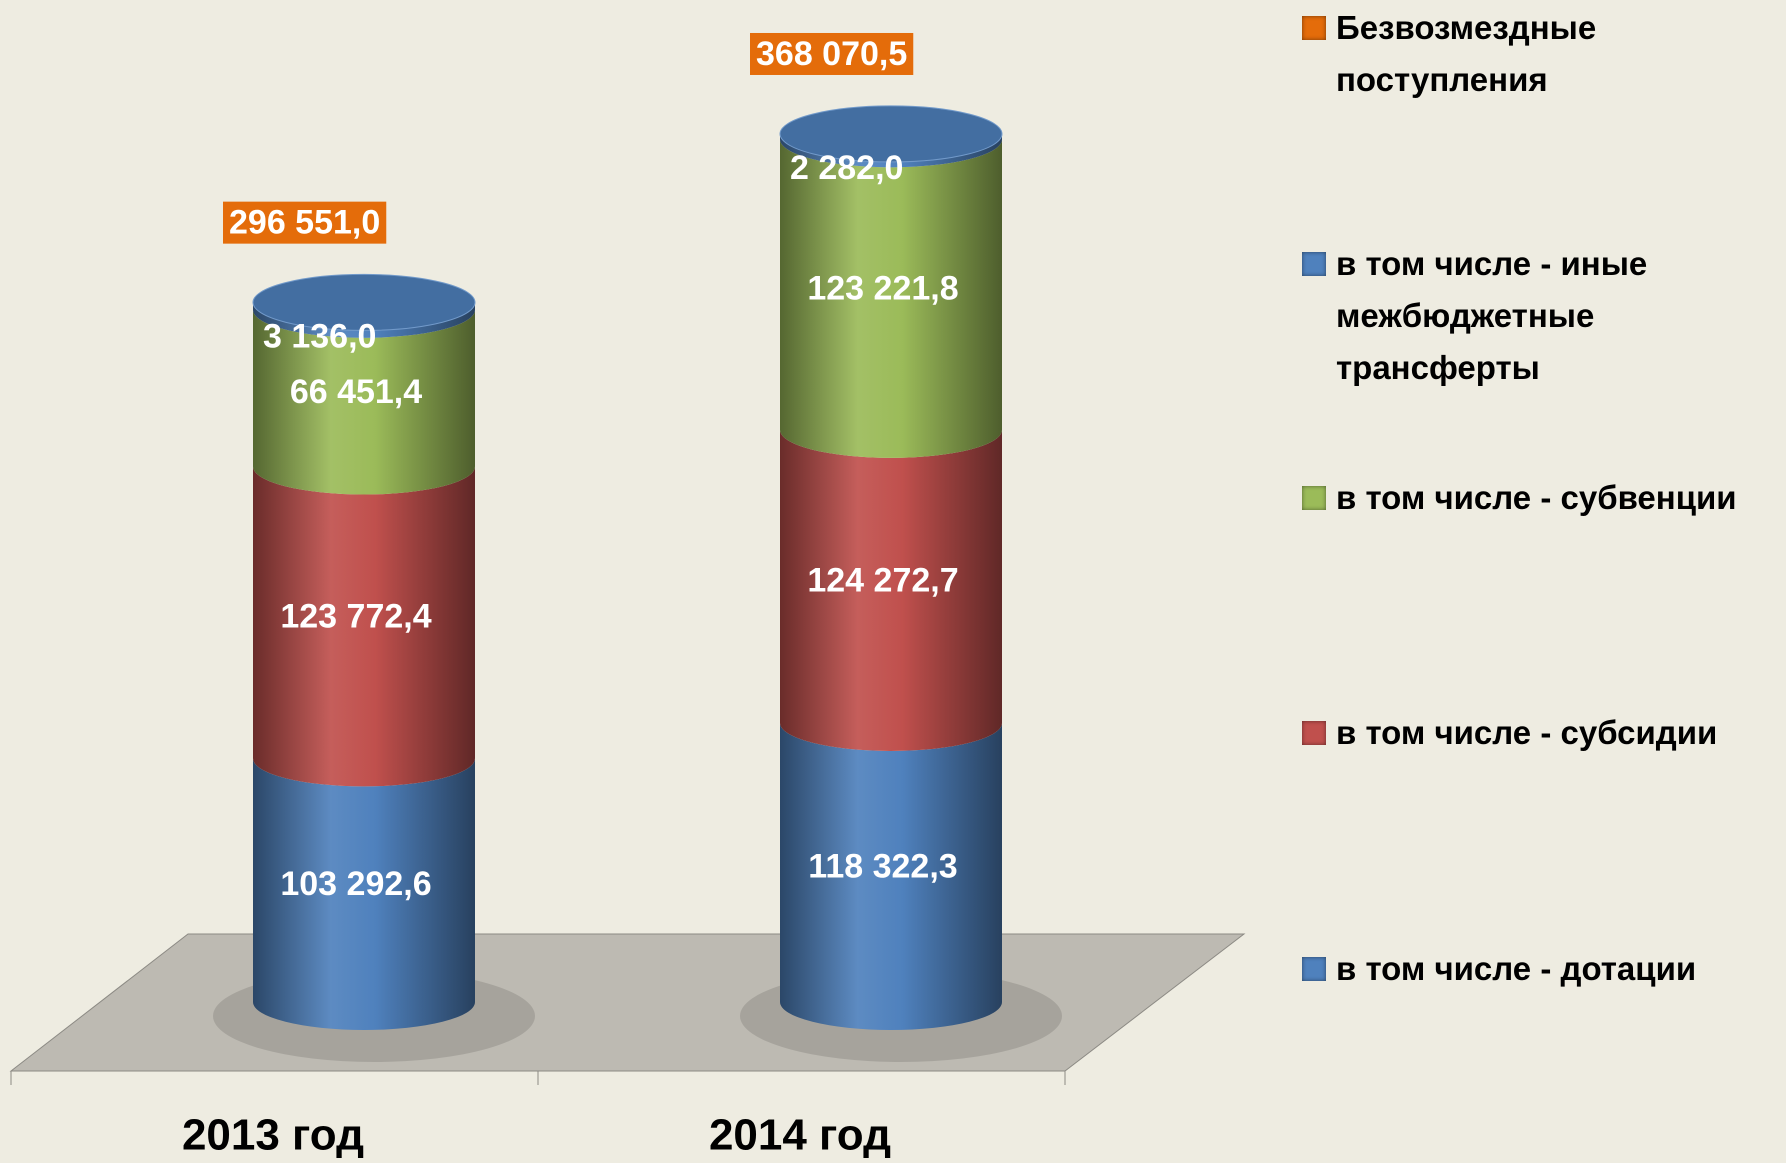  What do you see at coordinates (882, 580) in the screenshot?
I see `data-label: 124 272,7` at bounding box center [882, 580].